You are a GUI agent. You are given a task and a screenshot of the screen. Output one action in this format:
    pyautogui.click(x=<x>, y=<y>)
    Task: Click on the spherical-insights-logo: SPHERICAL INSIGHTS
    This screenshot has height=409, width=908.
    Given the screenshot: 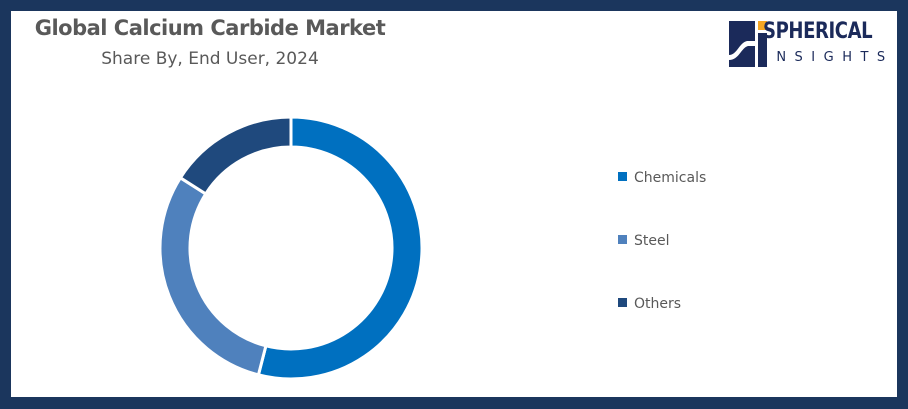 What is the action you would take?
    pyautogui.click(x=802, y=41)
    